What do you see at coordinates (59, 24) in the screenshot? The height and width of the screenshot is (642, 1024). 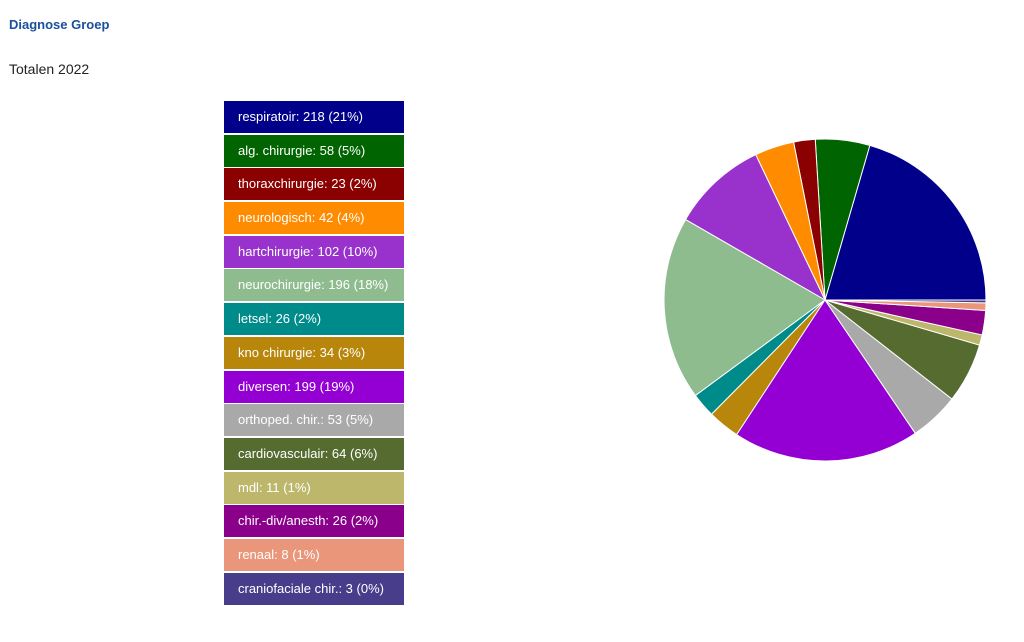 I see `chart-title: Diagnose Groep` at bounding box center [59, 24].